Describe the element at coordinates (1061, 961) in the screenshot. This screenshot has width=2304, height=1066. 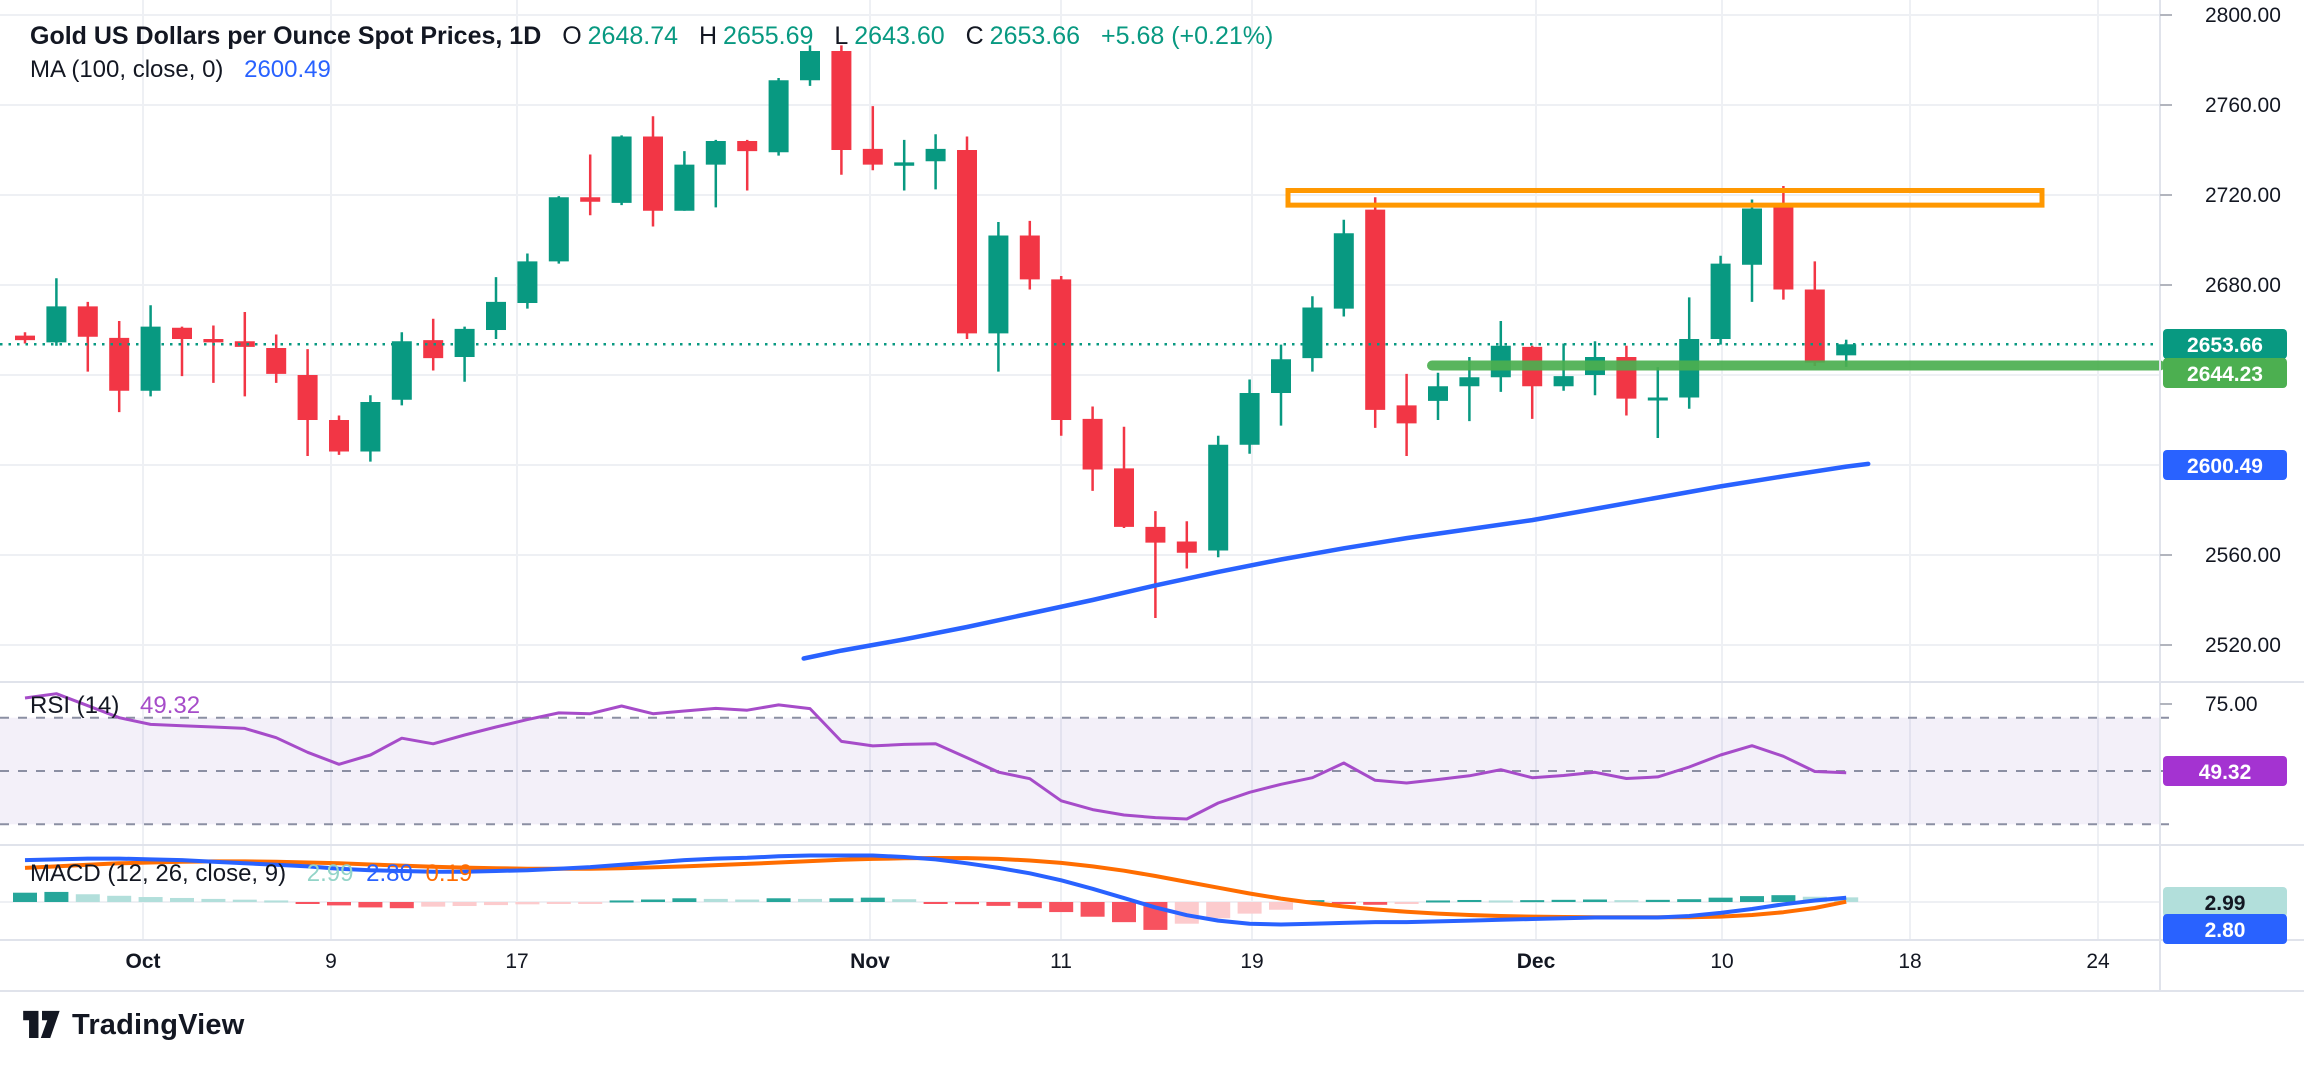
I see `time-axis-label: 11` at that location.